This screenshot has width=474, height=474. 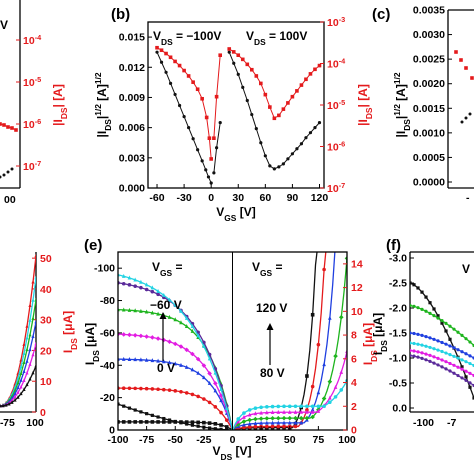 I want to click on y-tick-label: 0, so click(x=112, y=431).